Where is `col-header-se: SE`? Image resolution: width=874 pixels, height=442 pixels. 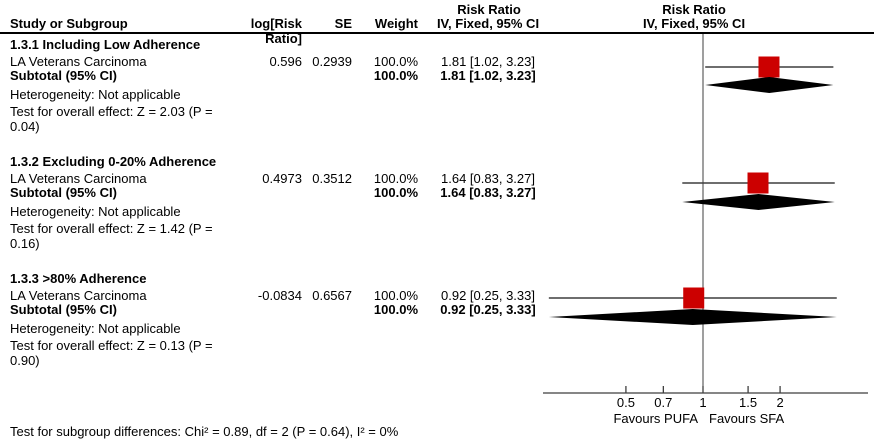
col-header-se: SE is located at coordinates (343, 23).